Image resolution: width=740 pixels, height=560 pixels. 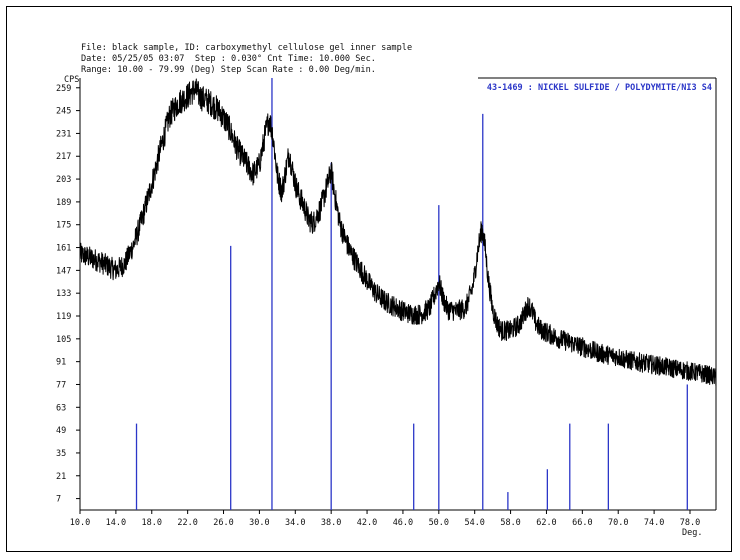 I want to click on x-tick-label: 42.0, so click(x=367, y=523).